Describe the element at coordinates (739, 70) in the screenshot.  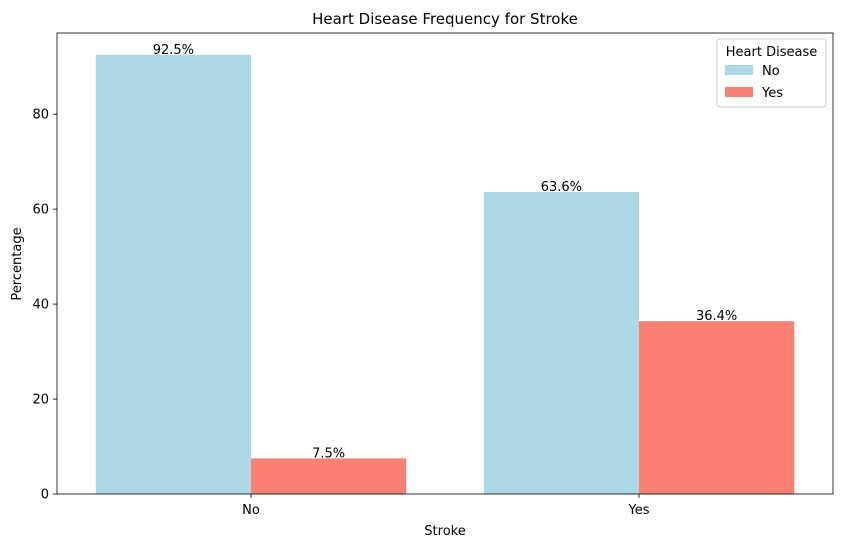
I see `legend-swatch-no` at that location.